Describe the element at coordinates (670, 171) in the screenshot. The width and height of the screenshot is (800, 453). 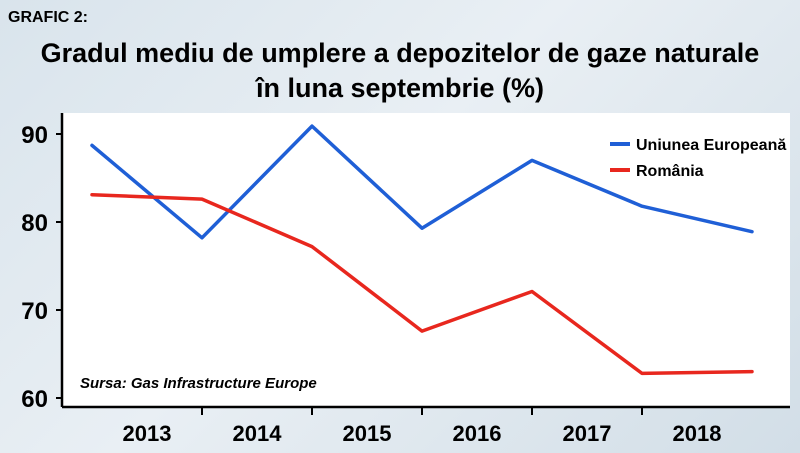
I see `legend-label: România` at that location.